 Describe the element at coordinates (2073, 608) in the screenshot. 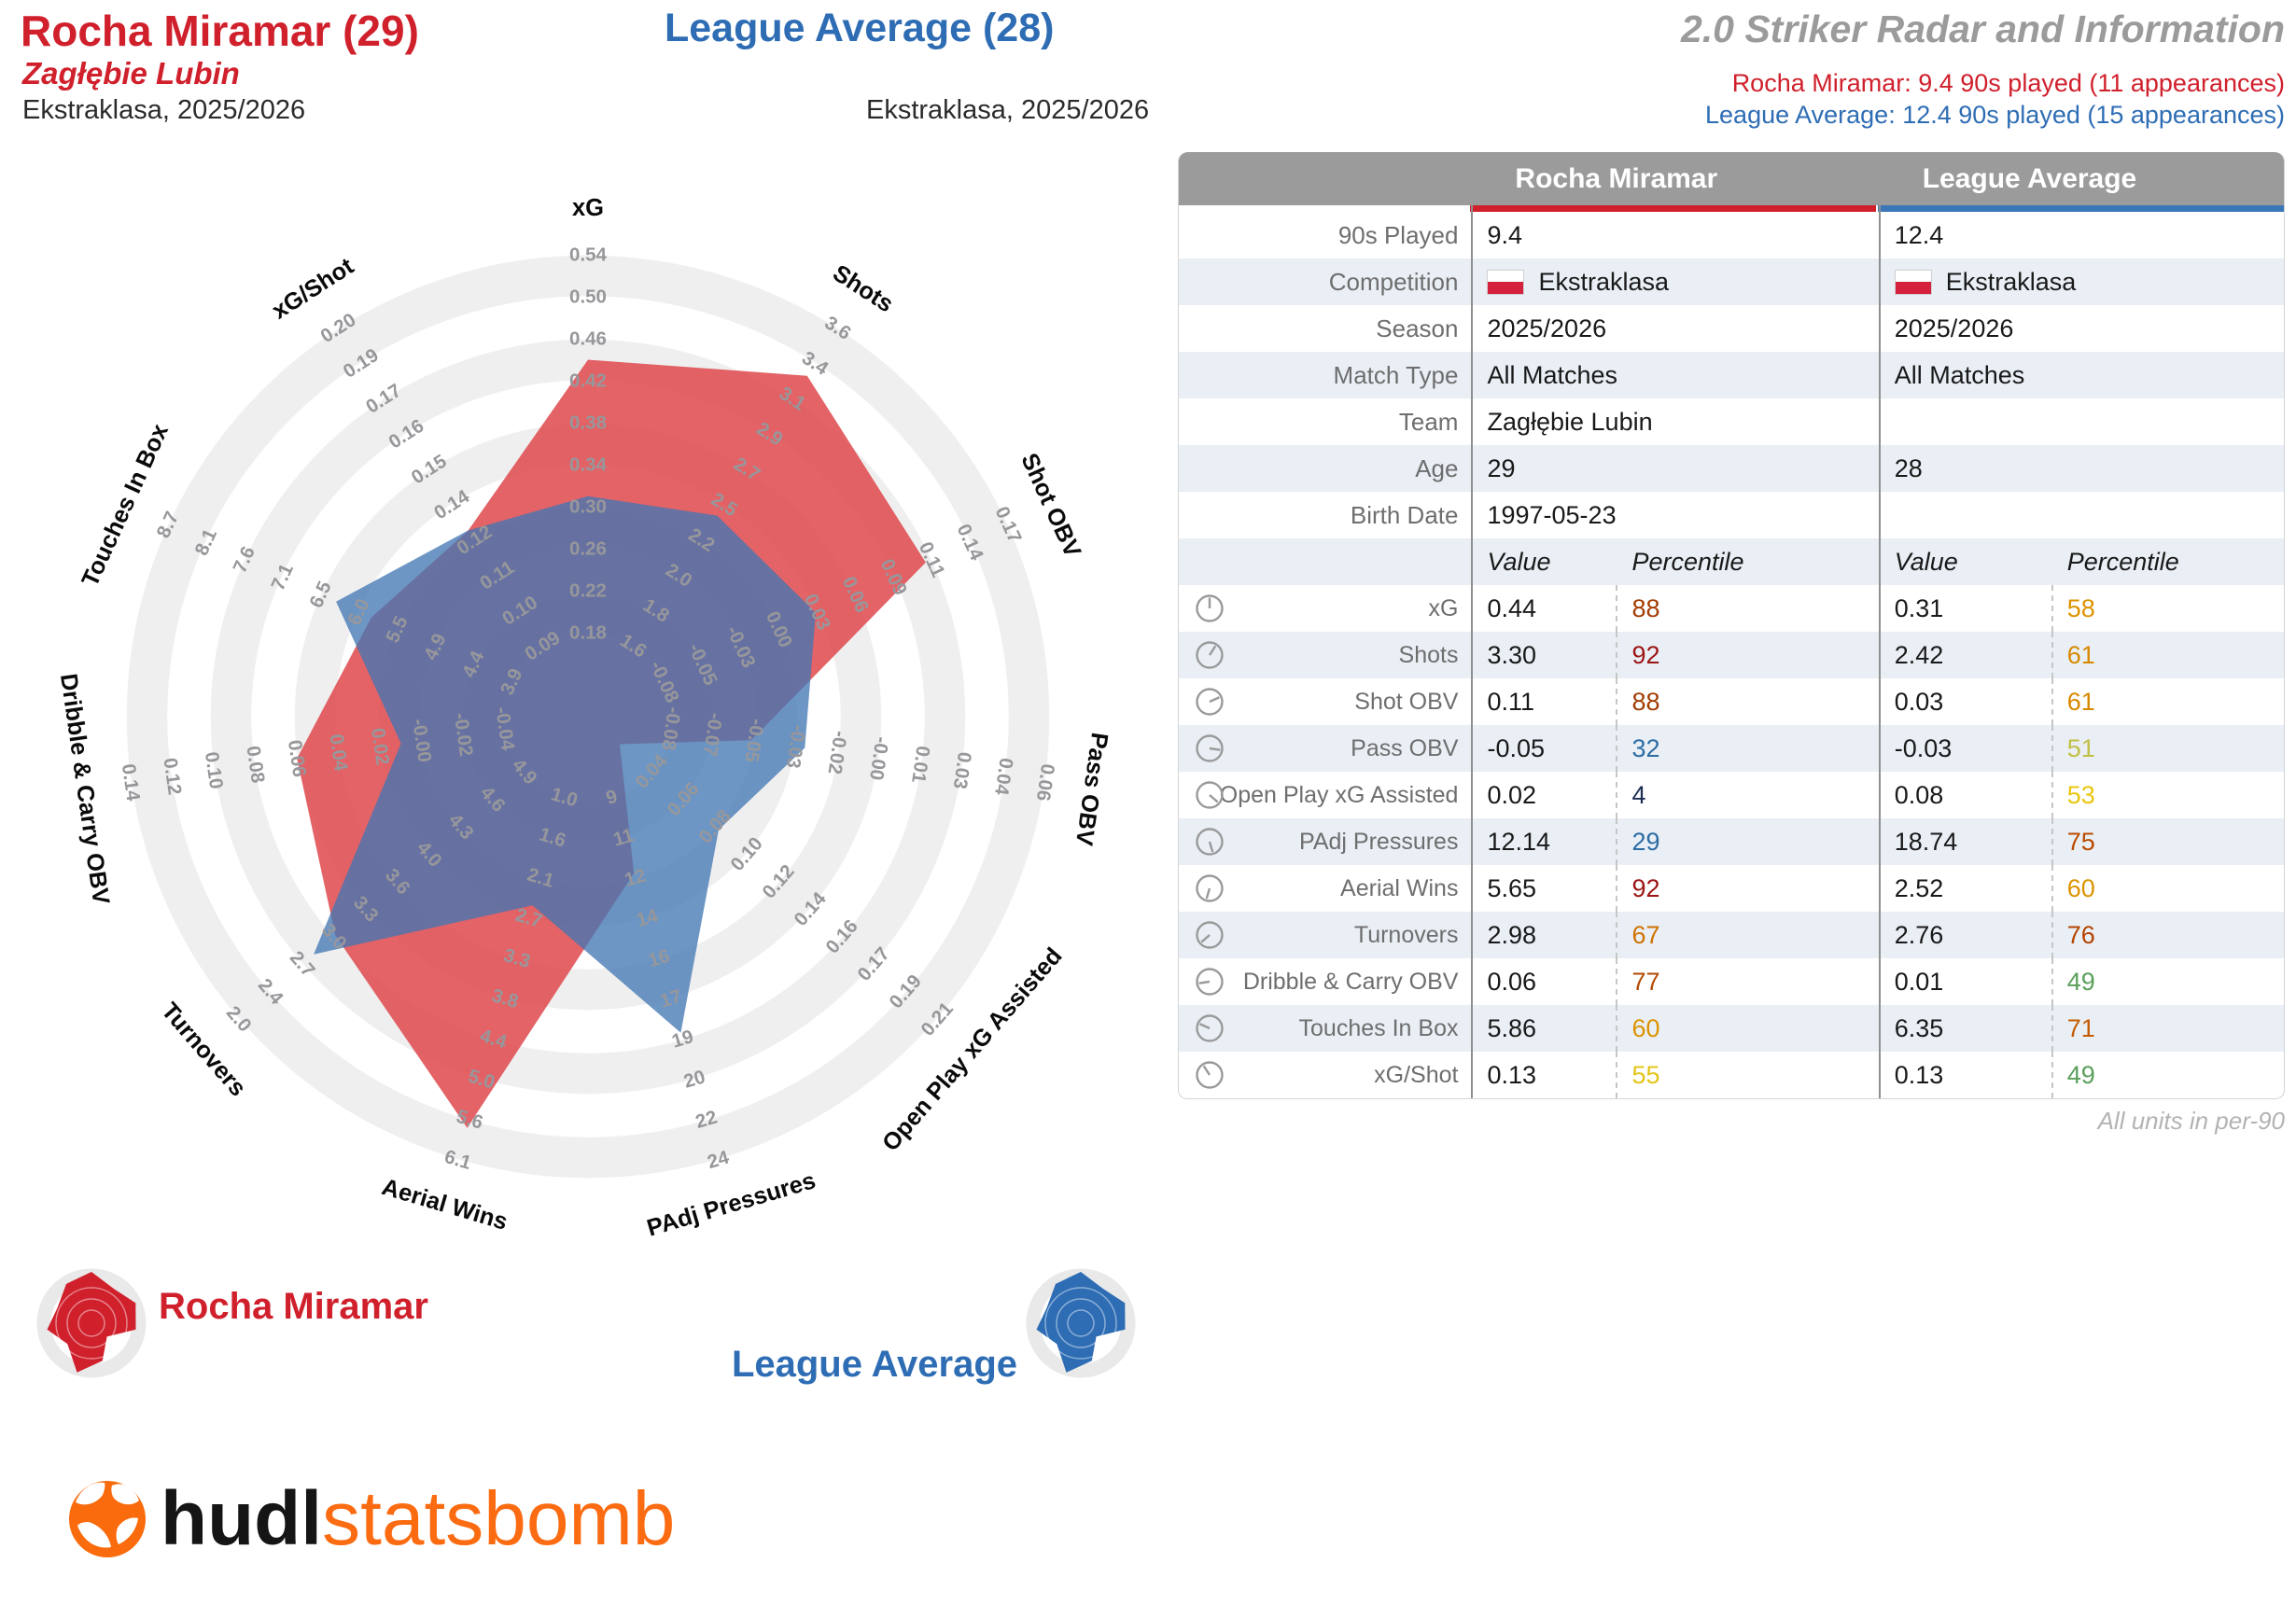

I see `league-stat-percentile: 58` at that location.